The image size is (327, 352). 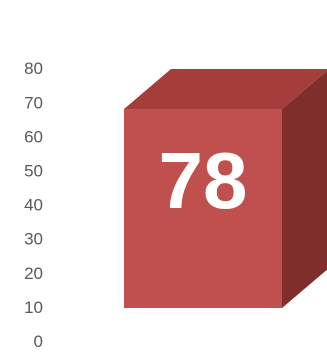 I want to click on y-tick-label: 80, so click(x=33, y=68).